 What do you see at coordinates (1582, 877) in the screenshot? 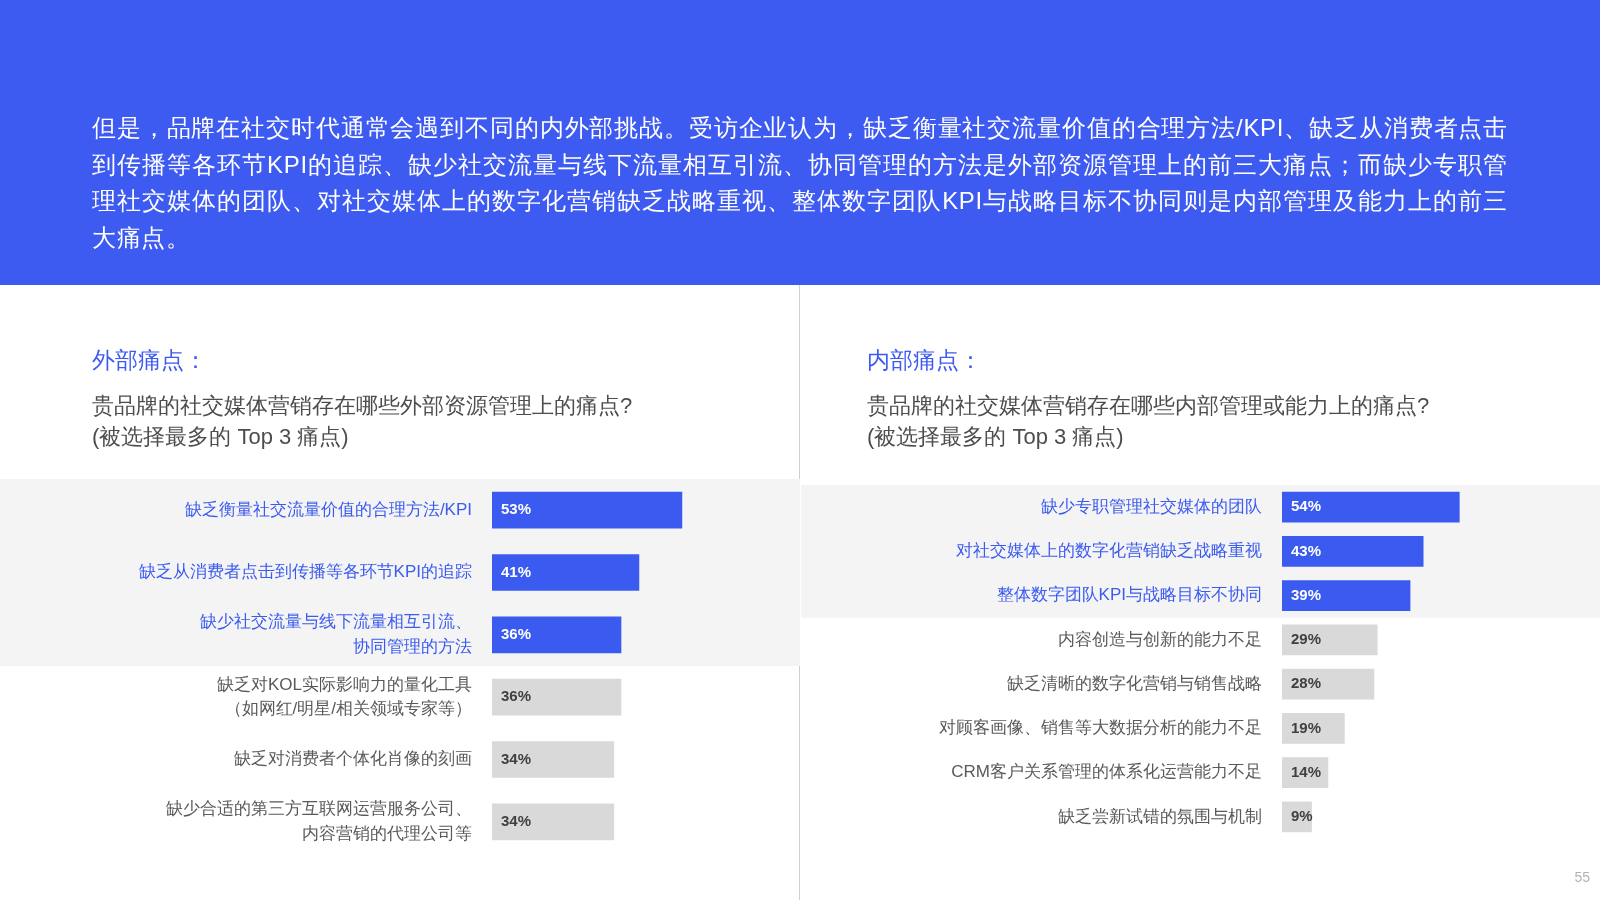
I see `text: 55` at bounding box center [1582, 877].